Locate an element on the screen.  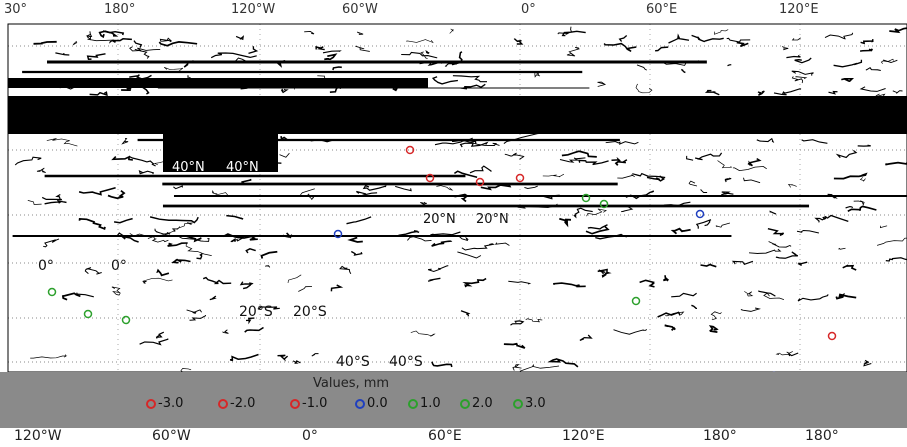
lat-label-20s: 20°S is located at coordinates (310, 312).